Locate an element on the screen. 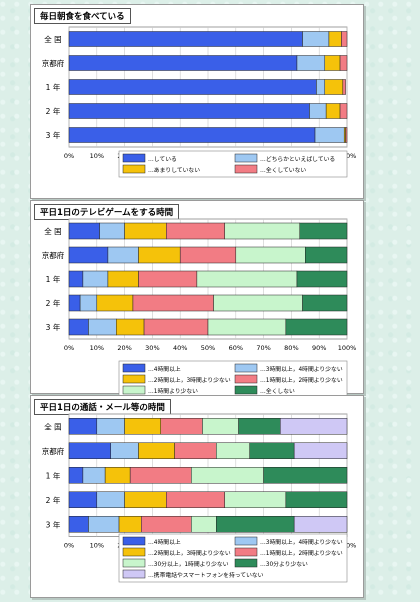  category-label: 京都府 is located at coordinates (53, 255).